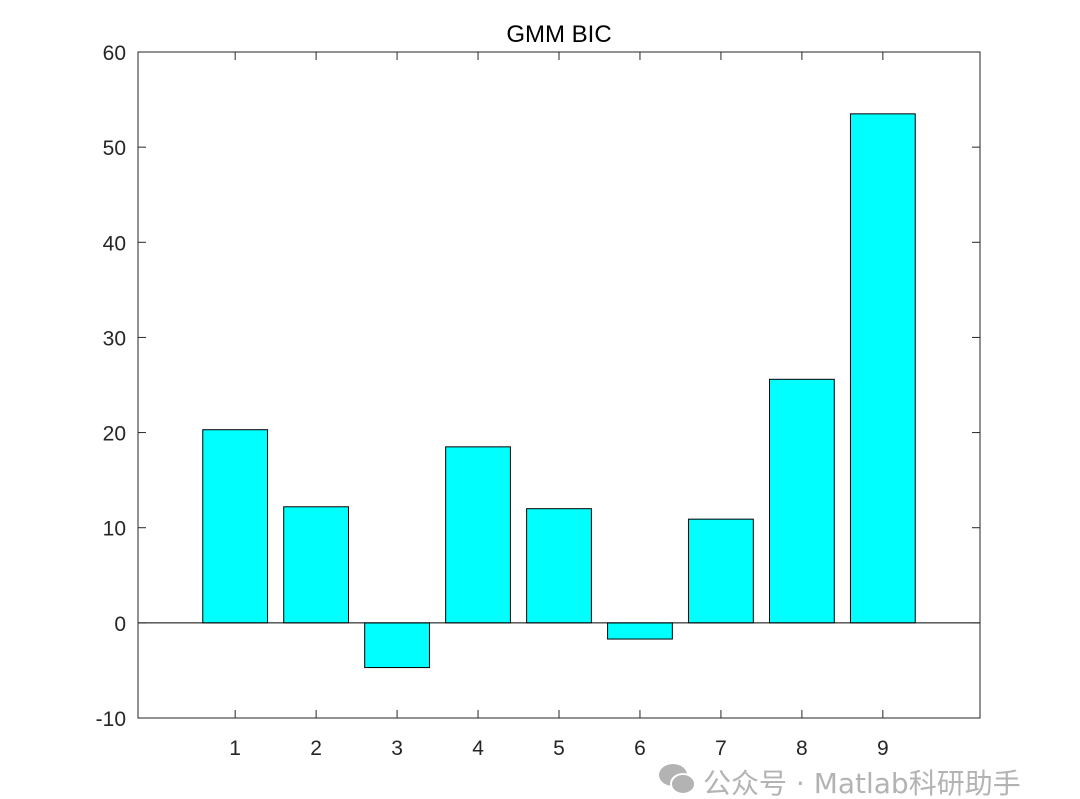 The width and height of the screenshot is (1080, 799). What do you see at coordinates (478, 748) in the screenshot?
I see `x-tick-label: 4` at bounding box center [478, 748].